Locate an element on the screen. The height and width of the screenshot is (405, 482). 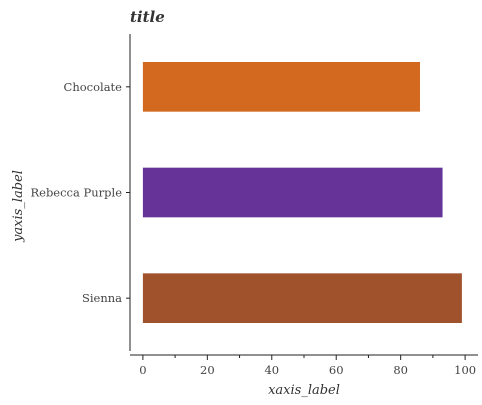
y-tick-label: Sienna is located at coordinates (102, 298).